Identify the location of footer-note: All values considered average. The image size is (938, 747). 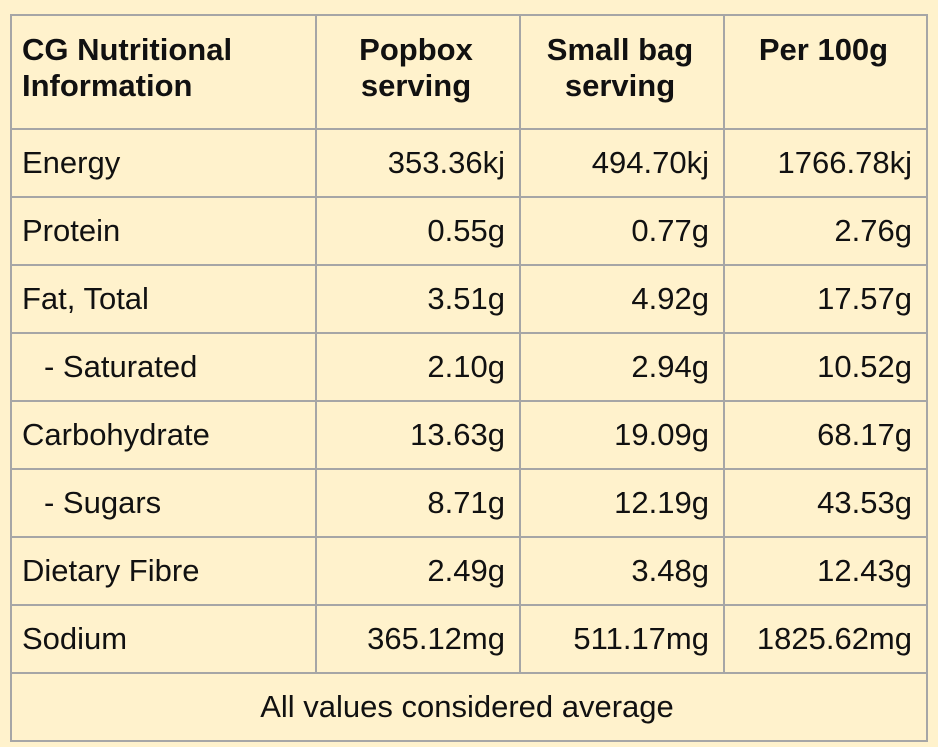
(469, 707).